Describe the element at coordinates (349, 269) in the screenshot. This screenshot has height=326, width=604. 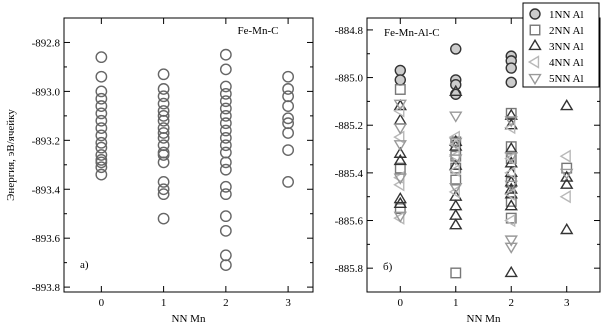
I see `y-tick-label: -885.8` at that location.